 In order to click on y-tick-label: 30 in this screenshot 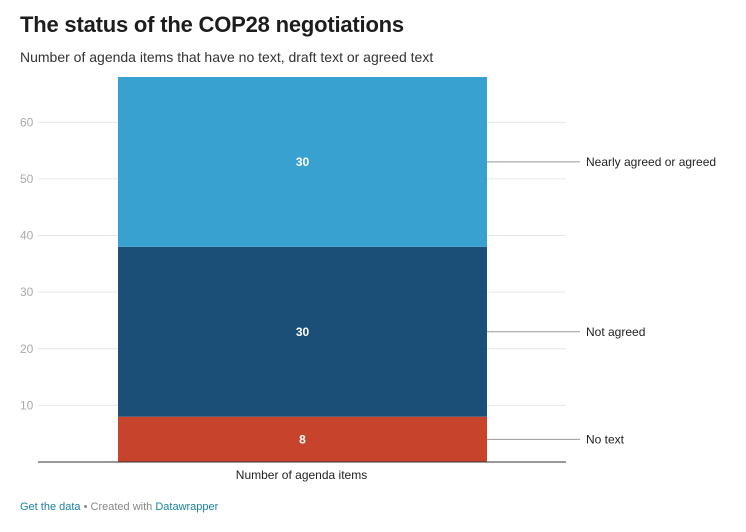, I will do `click(27, 292)`.